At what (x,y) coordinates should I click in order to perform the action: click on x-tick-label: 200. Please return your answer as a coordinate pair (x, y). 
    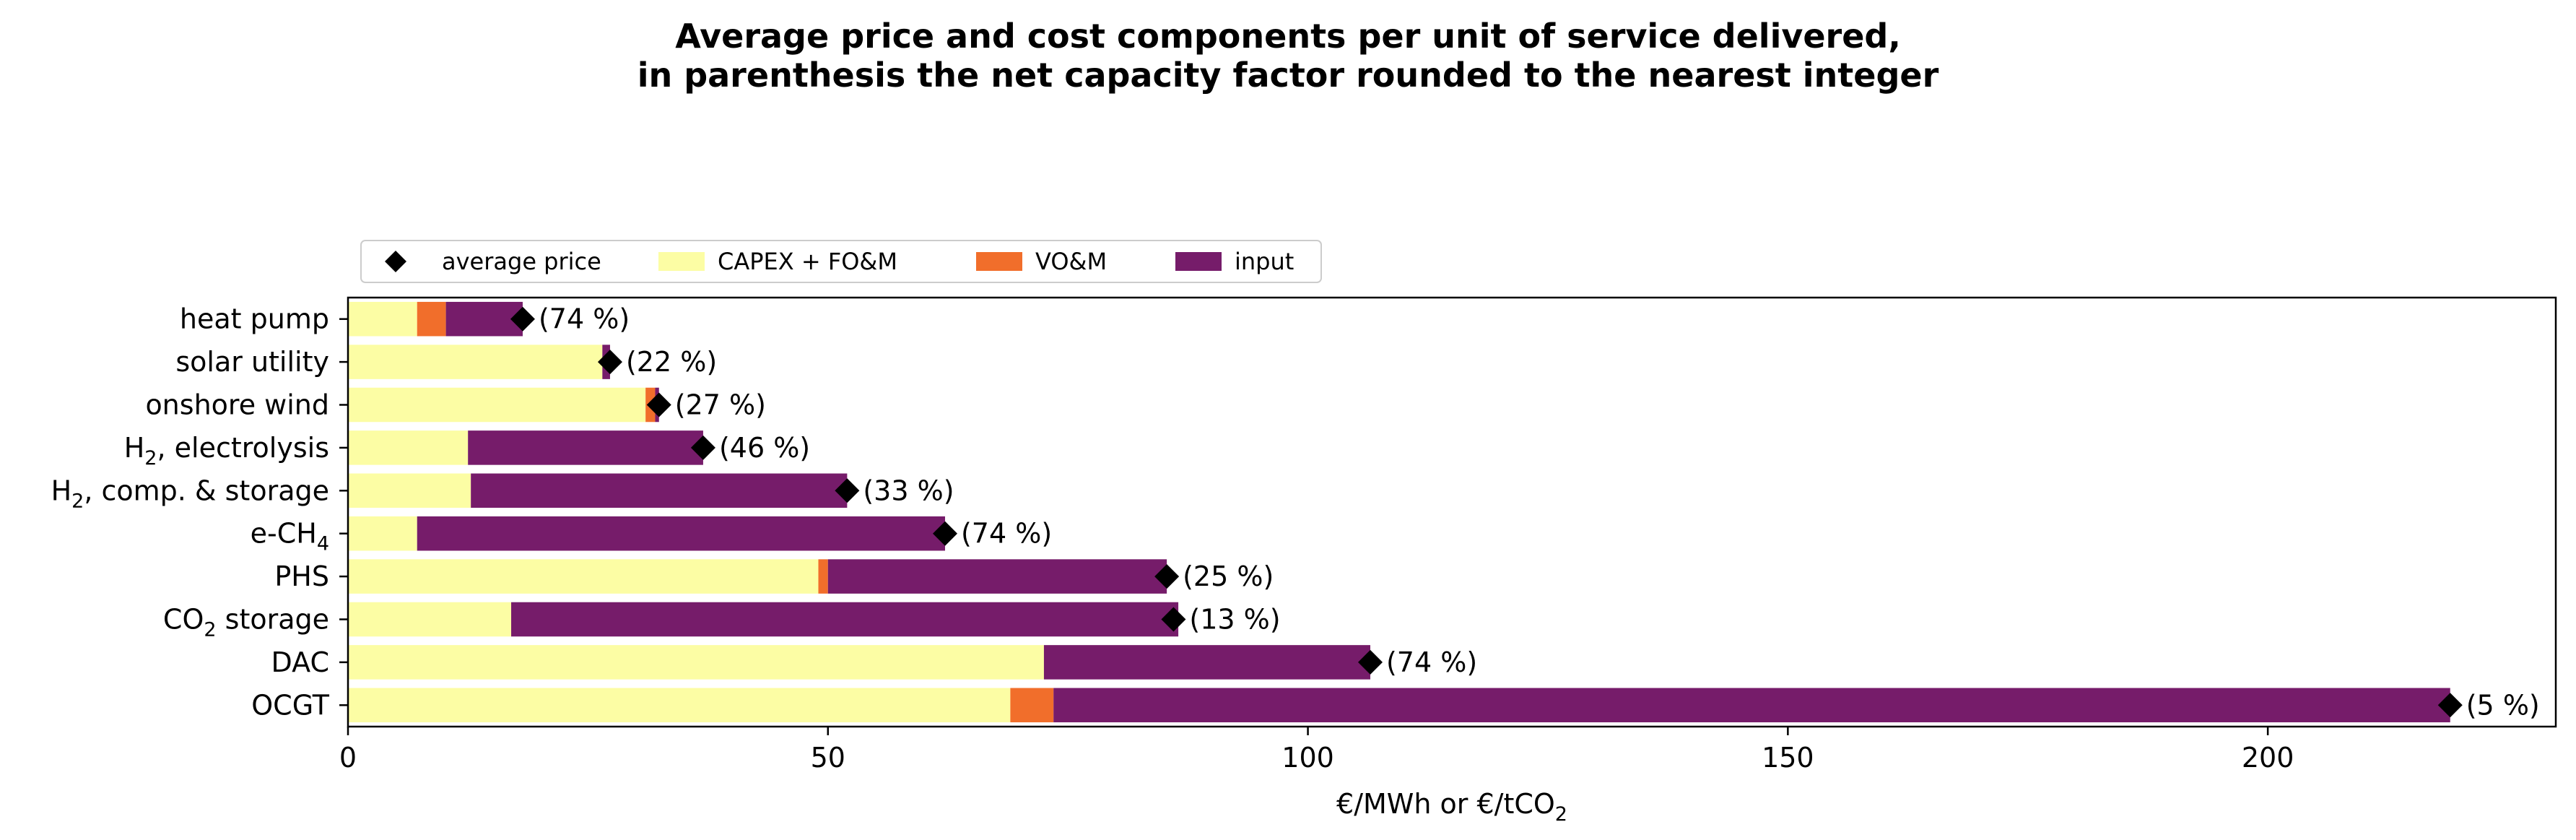
    Looking at the image, I should click on (2268, 758).